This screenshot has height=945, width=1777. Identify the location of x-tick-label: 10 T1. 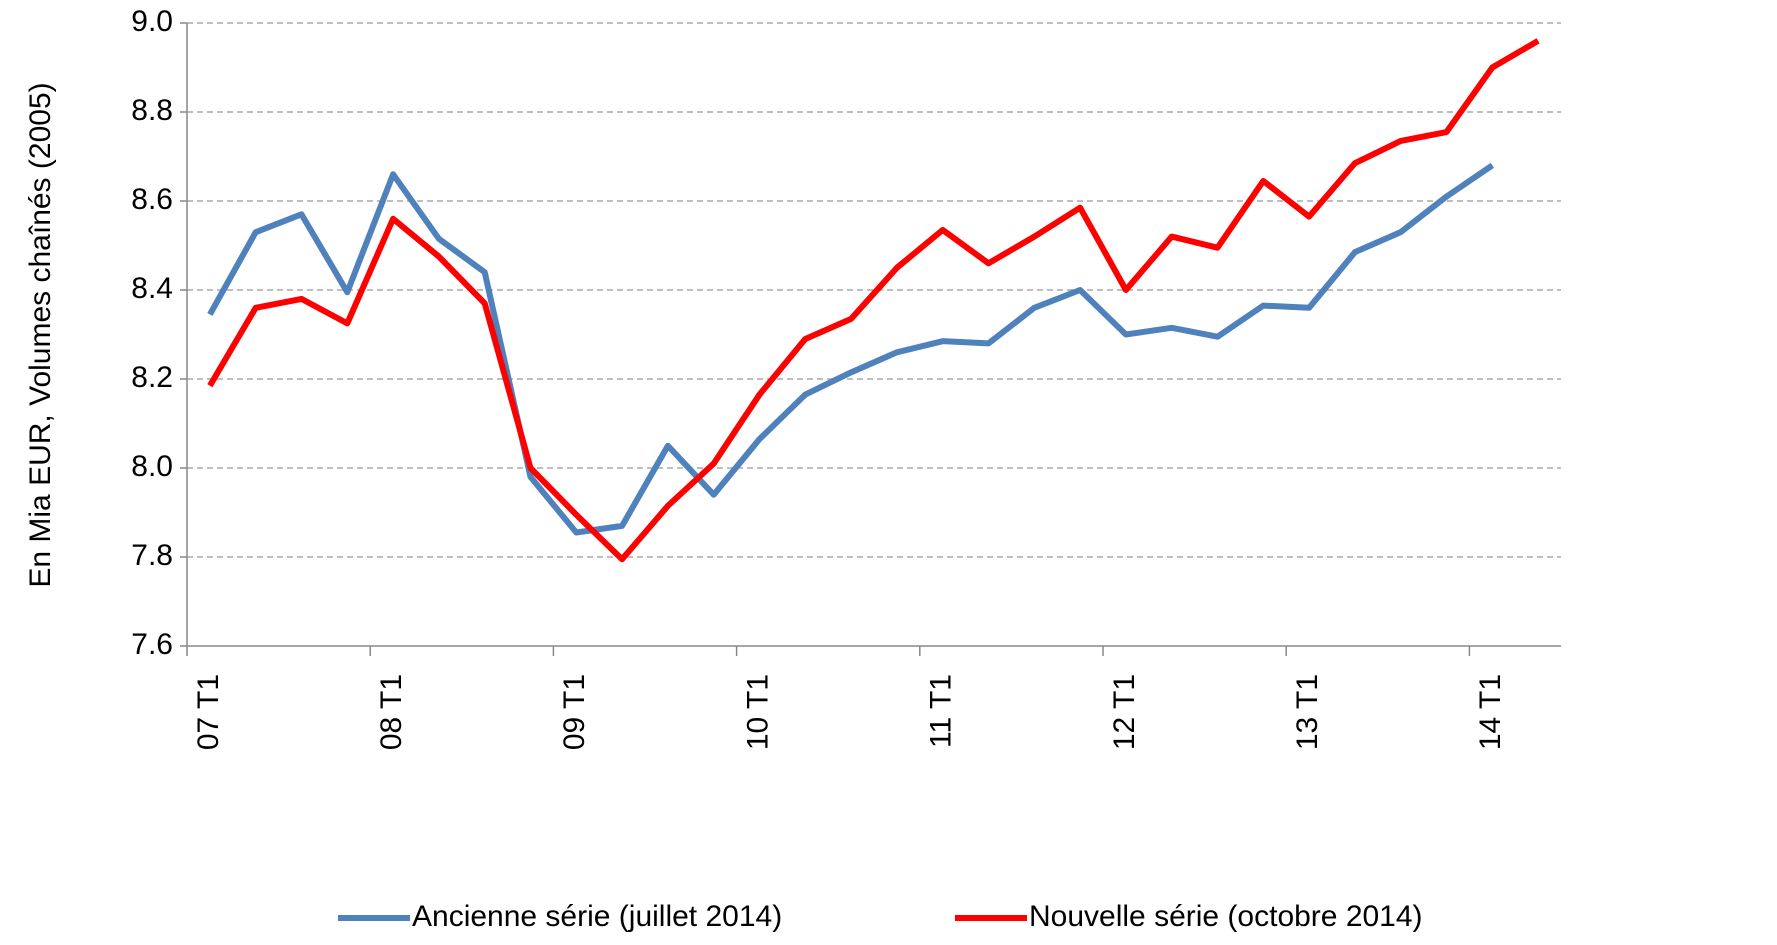
(757, 712).